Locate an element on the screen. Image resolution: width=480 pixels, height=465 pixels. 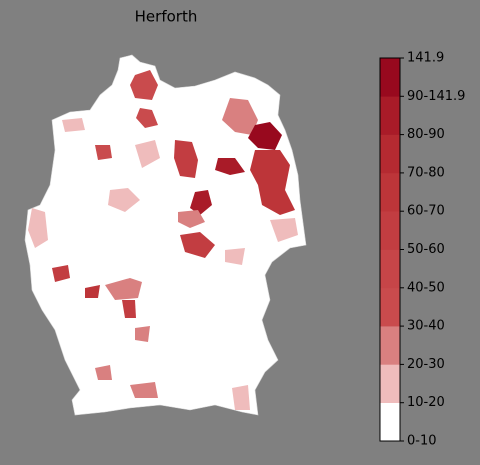
colorbar-tick-label: 30-40 is located at coordinates (426, 326).